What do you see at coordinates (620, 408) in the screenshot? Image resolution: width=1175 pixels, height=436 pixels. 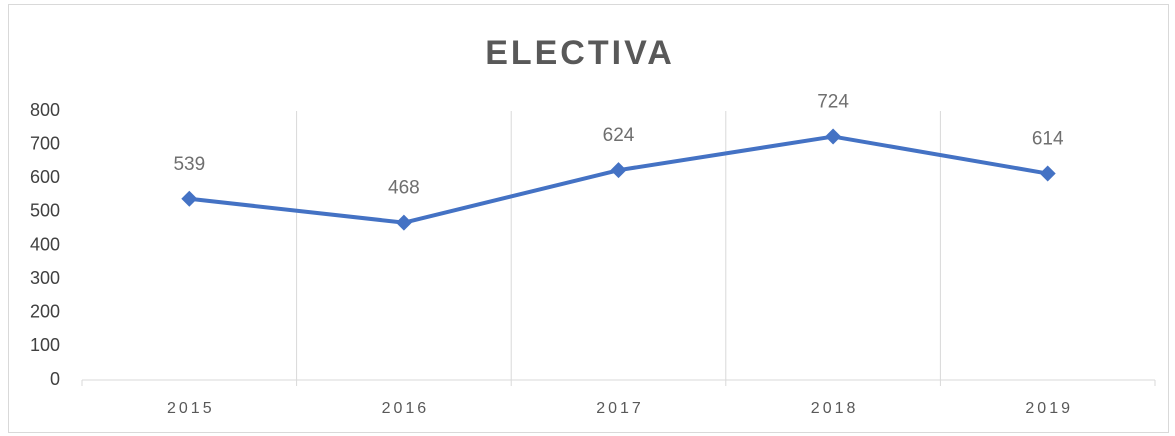 I see `x-tick-label: 2017` at bounding box center [620, 408].